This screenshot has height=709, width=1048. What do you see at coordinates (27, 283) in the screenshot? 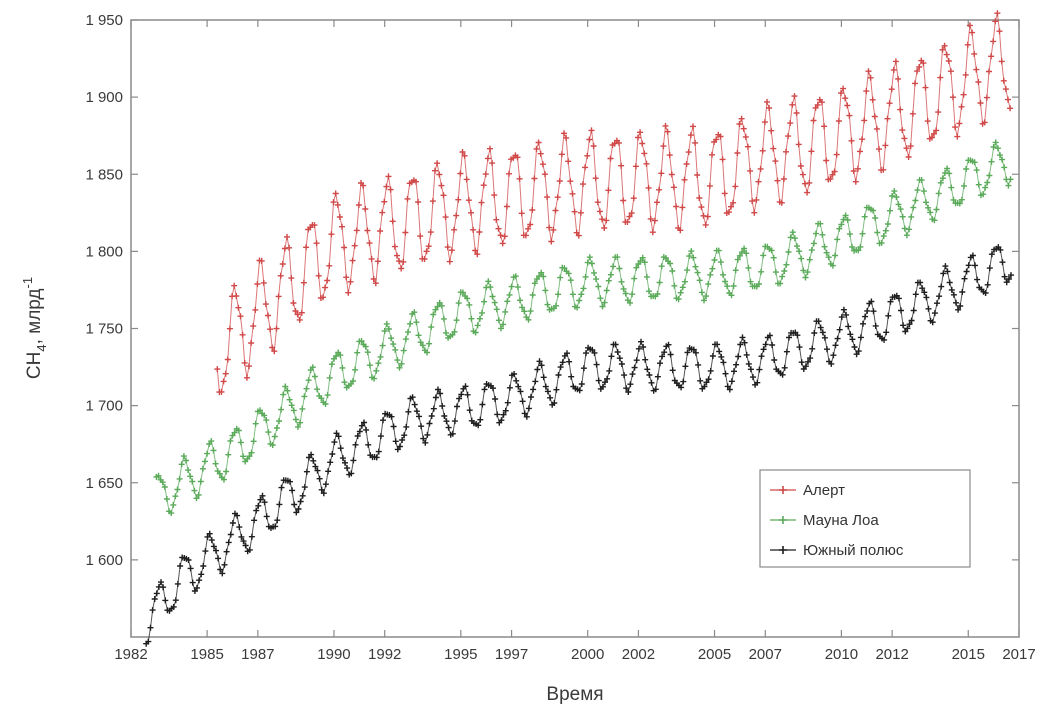
I see `y-axis-title-superscript: -1` at bounding box center [27, 283].